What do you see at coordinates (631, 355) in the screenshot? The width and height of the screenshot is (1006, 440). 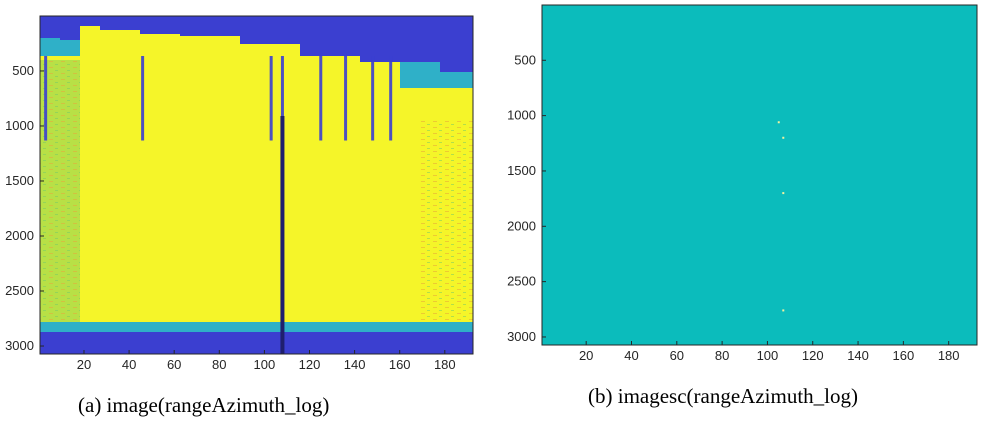 I see `panel-b-x-tick-label: 40` at bounding box center [631, 355].